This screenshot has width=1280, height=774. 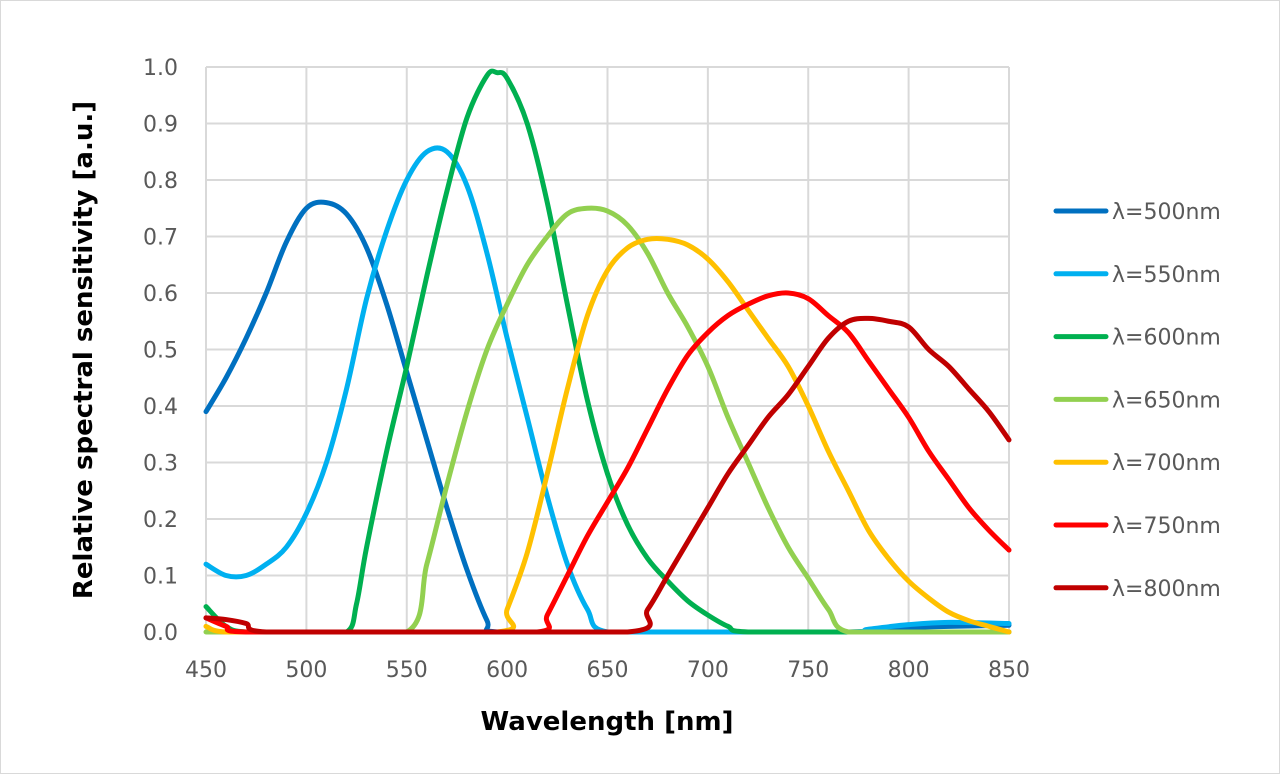 What do you see at coordinates (84, 350) in the screenshot?
I see `y-axis-label: Relative spectral sensitivity [a.u.]` at bounding box center [84, 350].